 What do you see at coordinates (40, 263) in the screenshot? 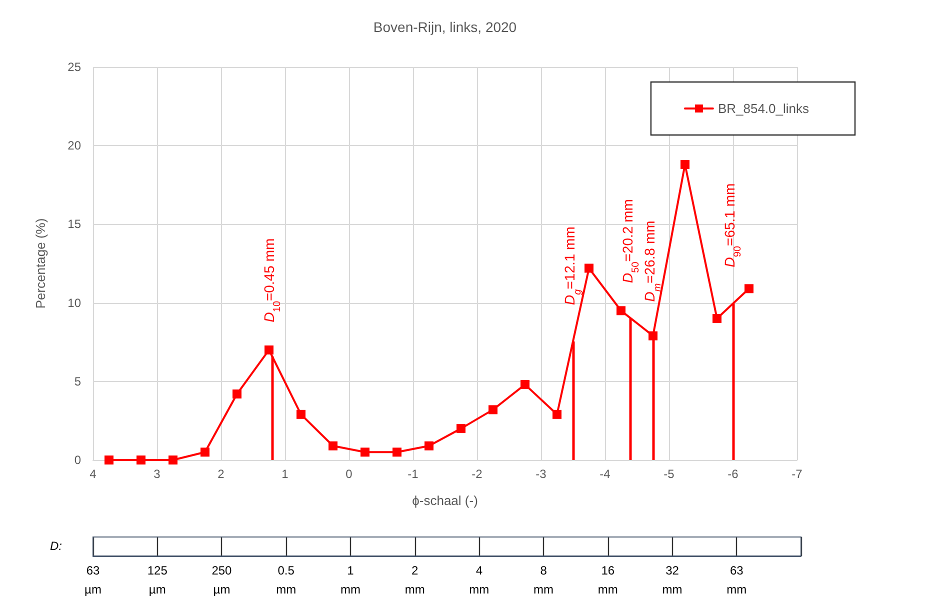
I see `y-axis-title: Percentage (%)` at bounding box center [40, 263].